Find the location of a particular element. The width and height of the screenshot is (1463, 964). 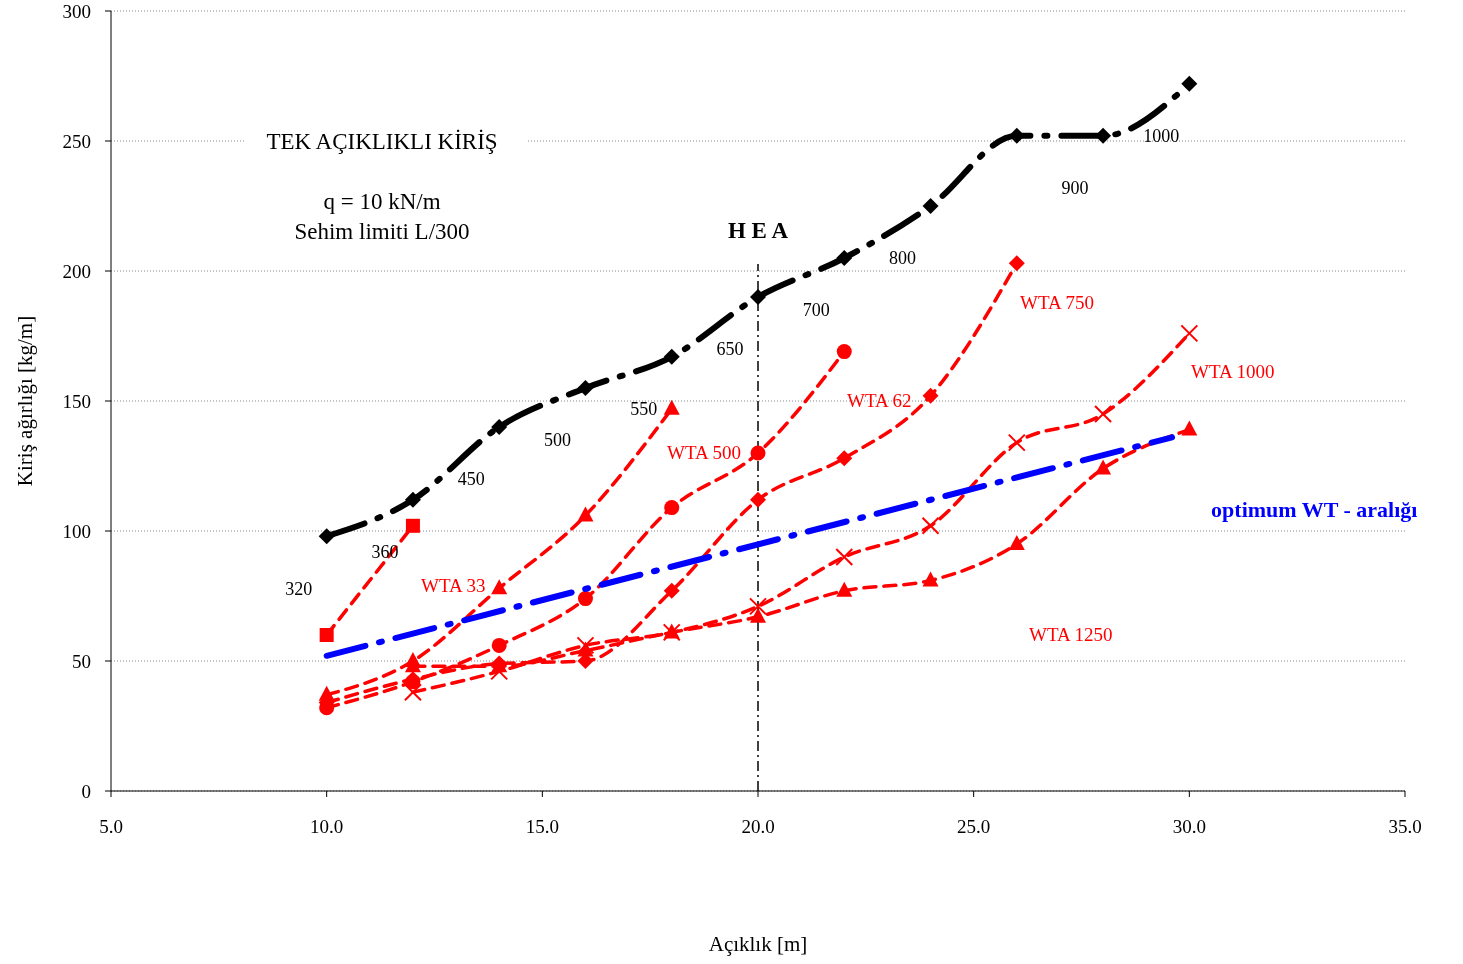

annotation: 320 is located at coordinates (299, 588).